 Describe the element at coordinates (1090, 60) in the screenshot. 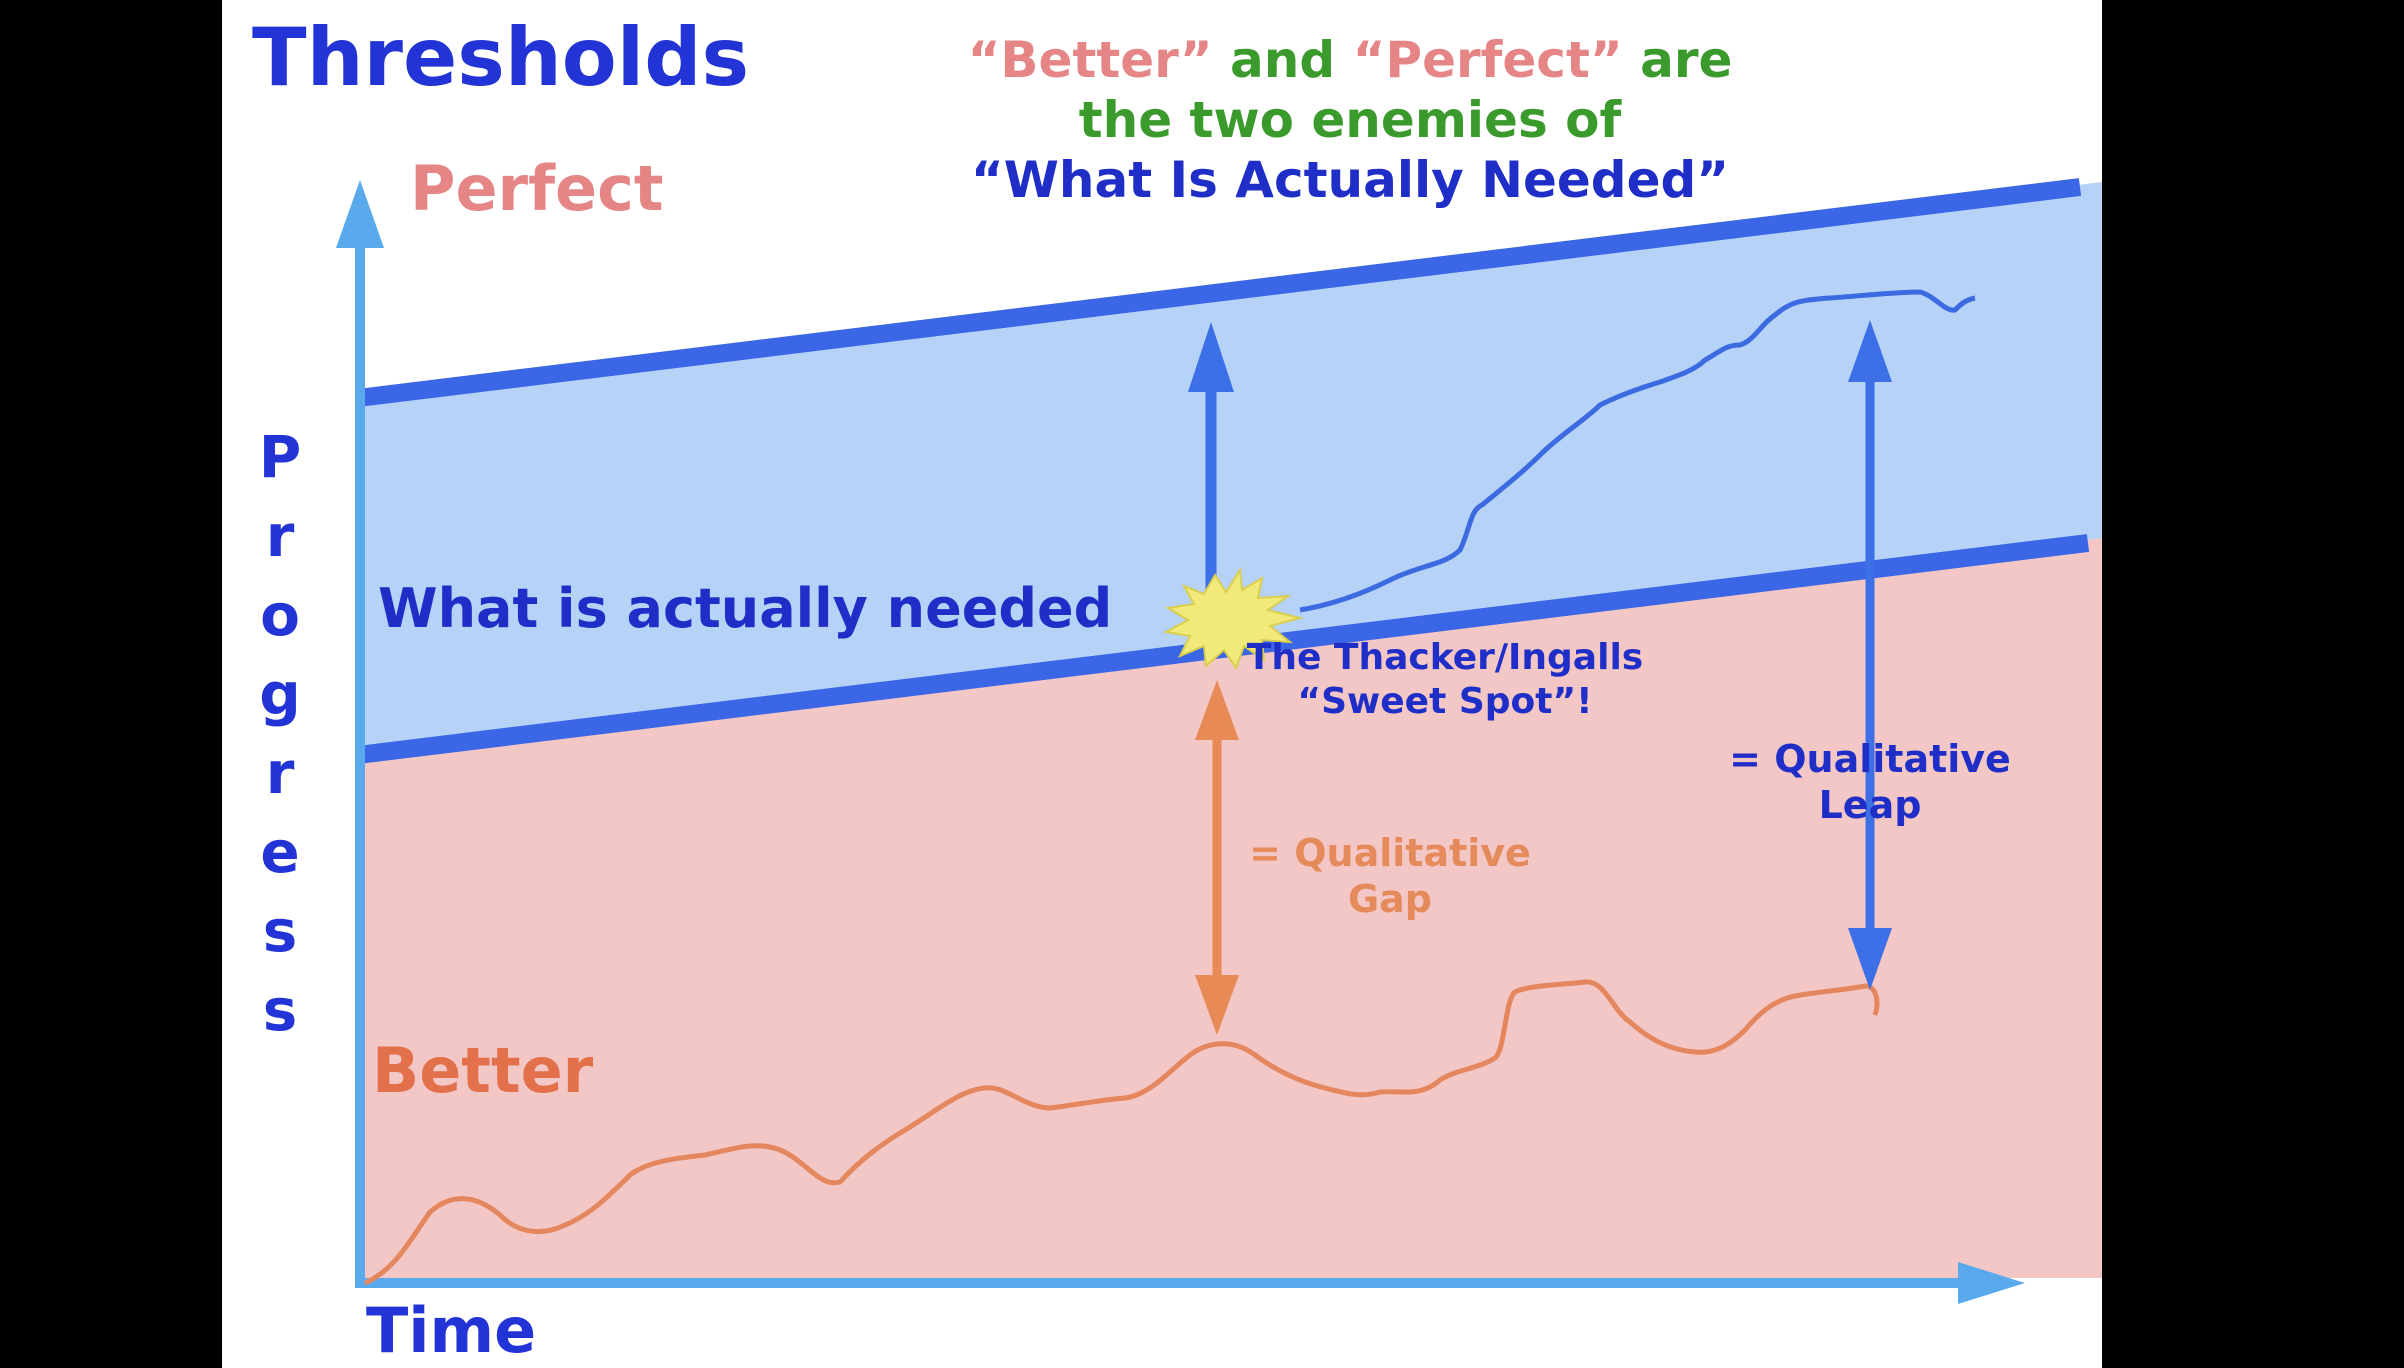

I see `quote-better: “Better”` at that location.